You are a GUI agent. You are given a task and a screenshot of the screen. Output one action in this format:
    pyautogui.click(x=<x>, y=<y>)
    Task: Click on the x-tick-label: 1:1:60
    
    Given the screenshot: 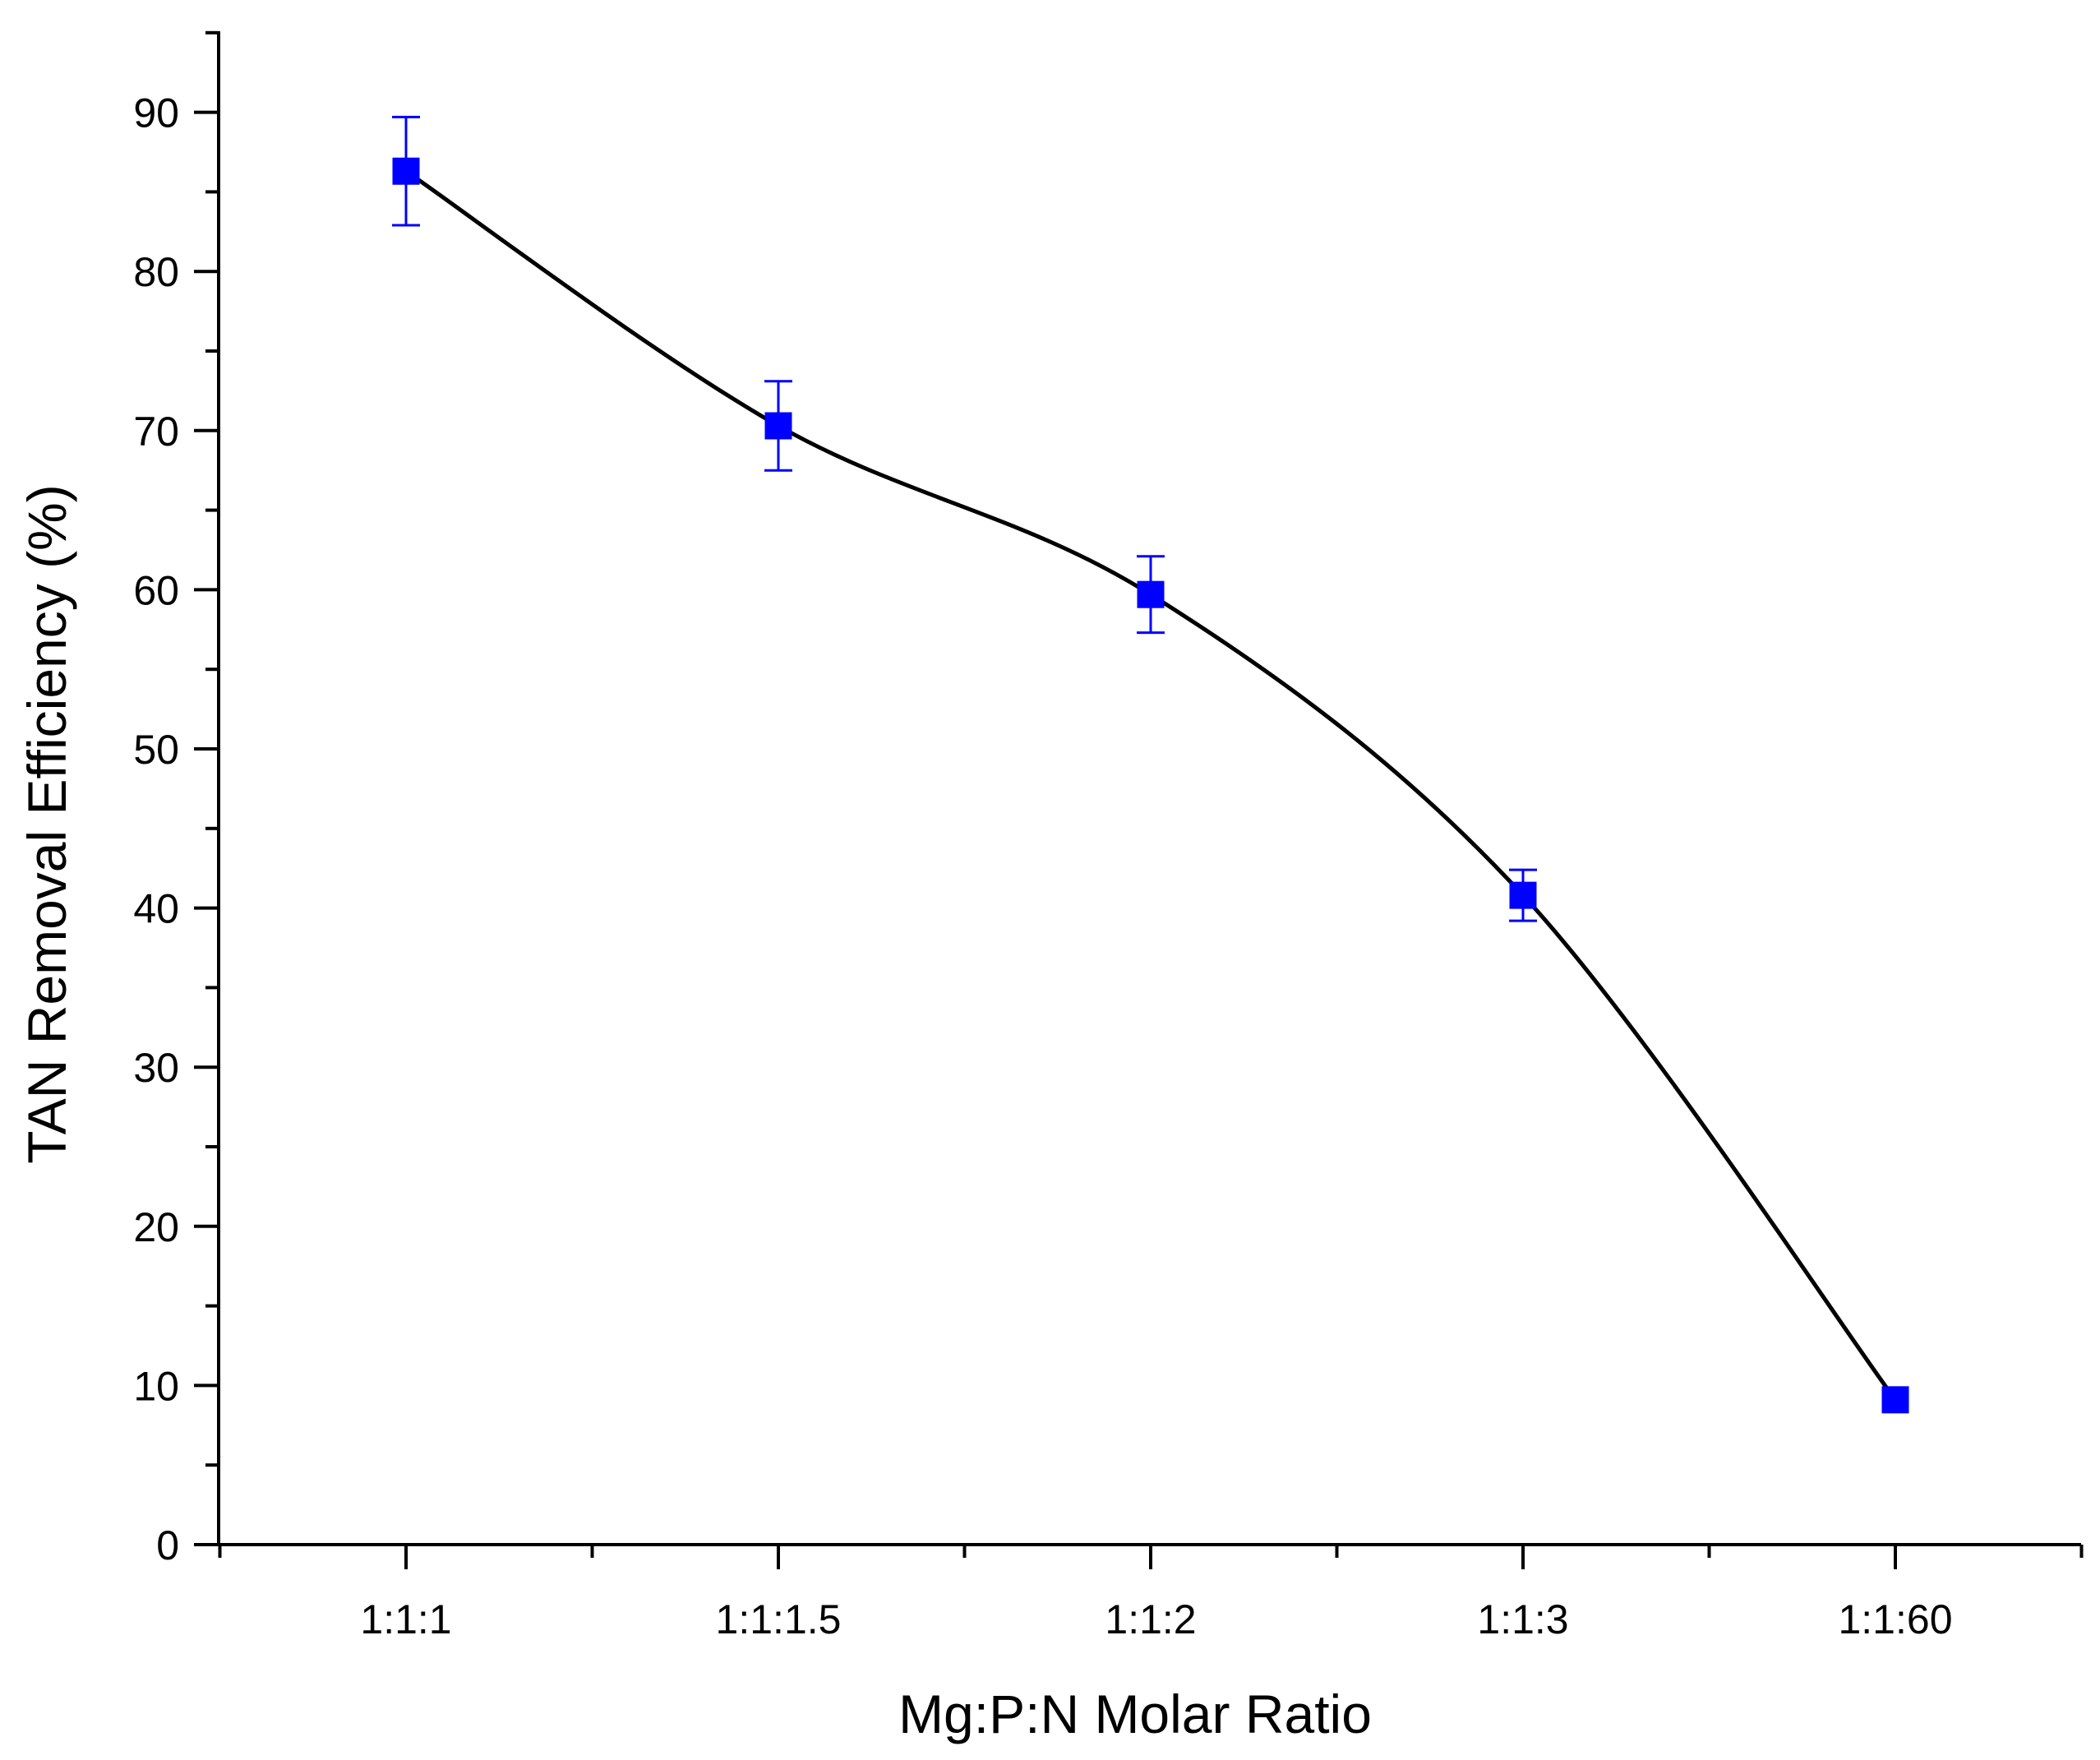 What is the action you would take?
    pyautogui.click(x=1895, y=1619)
    